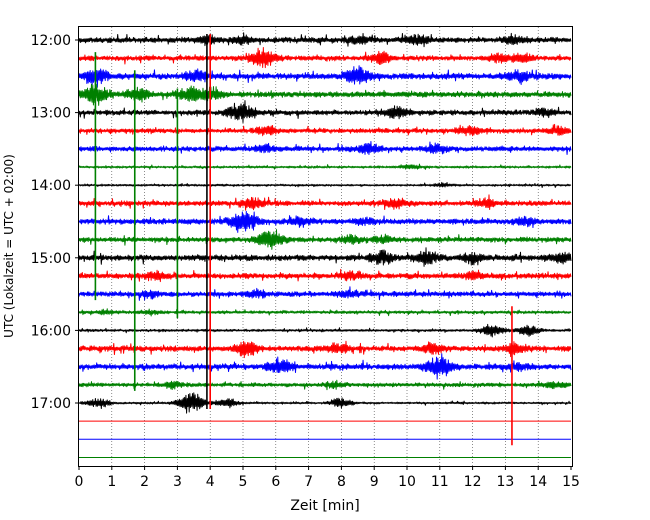 This screenshot has height=520, width=650. What do you see at coordinates (308, 482) in the screenshot?
I see `x-tick-label: 7` at bounding box center [308, 482].